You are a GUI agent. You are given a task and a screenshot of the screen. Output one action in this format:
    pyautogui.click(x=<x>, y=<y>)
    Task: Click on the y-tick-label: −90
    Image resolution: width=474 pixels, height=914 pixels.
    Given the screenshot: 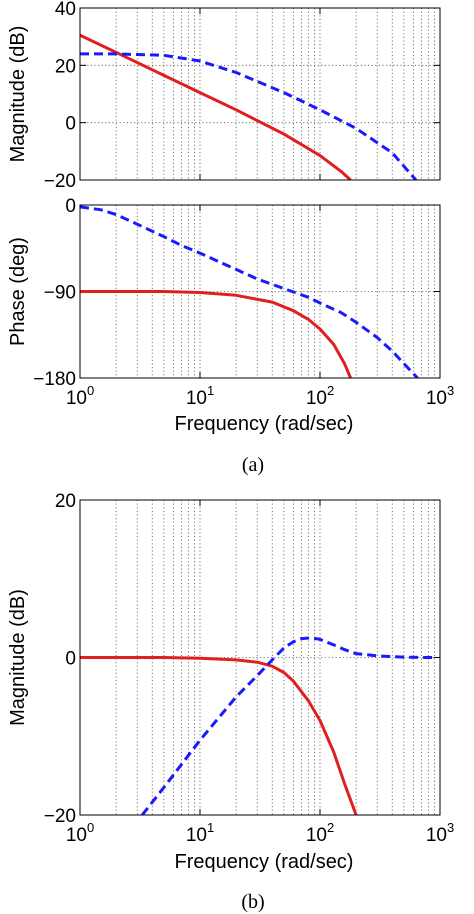 What is the action you would take?
    pyautogui.click(x=60, y=293)
    